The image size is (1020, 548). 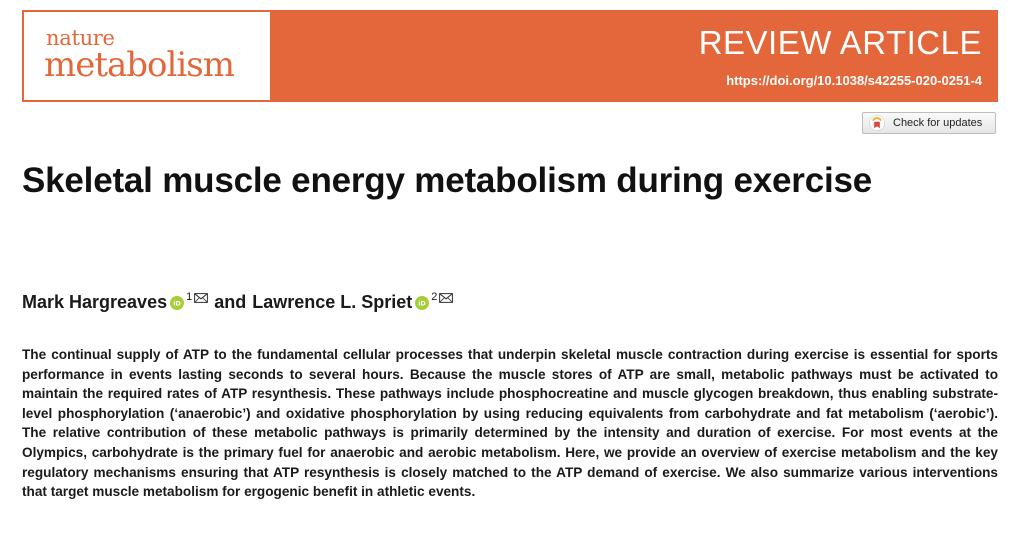 What do you see at coordinates (840, 42) in the screenshot?
I see `article-type: REVIEW ARTICLE` at bounding box center [840, 42].